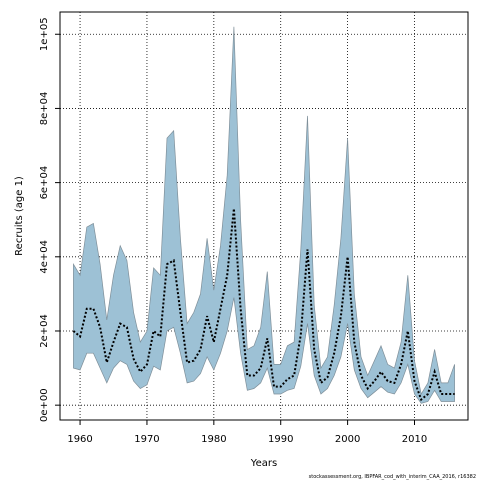 Image resolution: width=480 pixels, height=484 pixels. What do you see at coordinates (19, 216) in the screenshot?
I see `y-axis-label: Recruits (age 1)` at bounding box center [19, 216].